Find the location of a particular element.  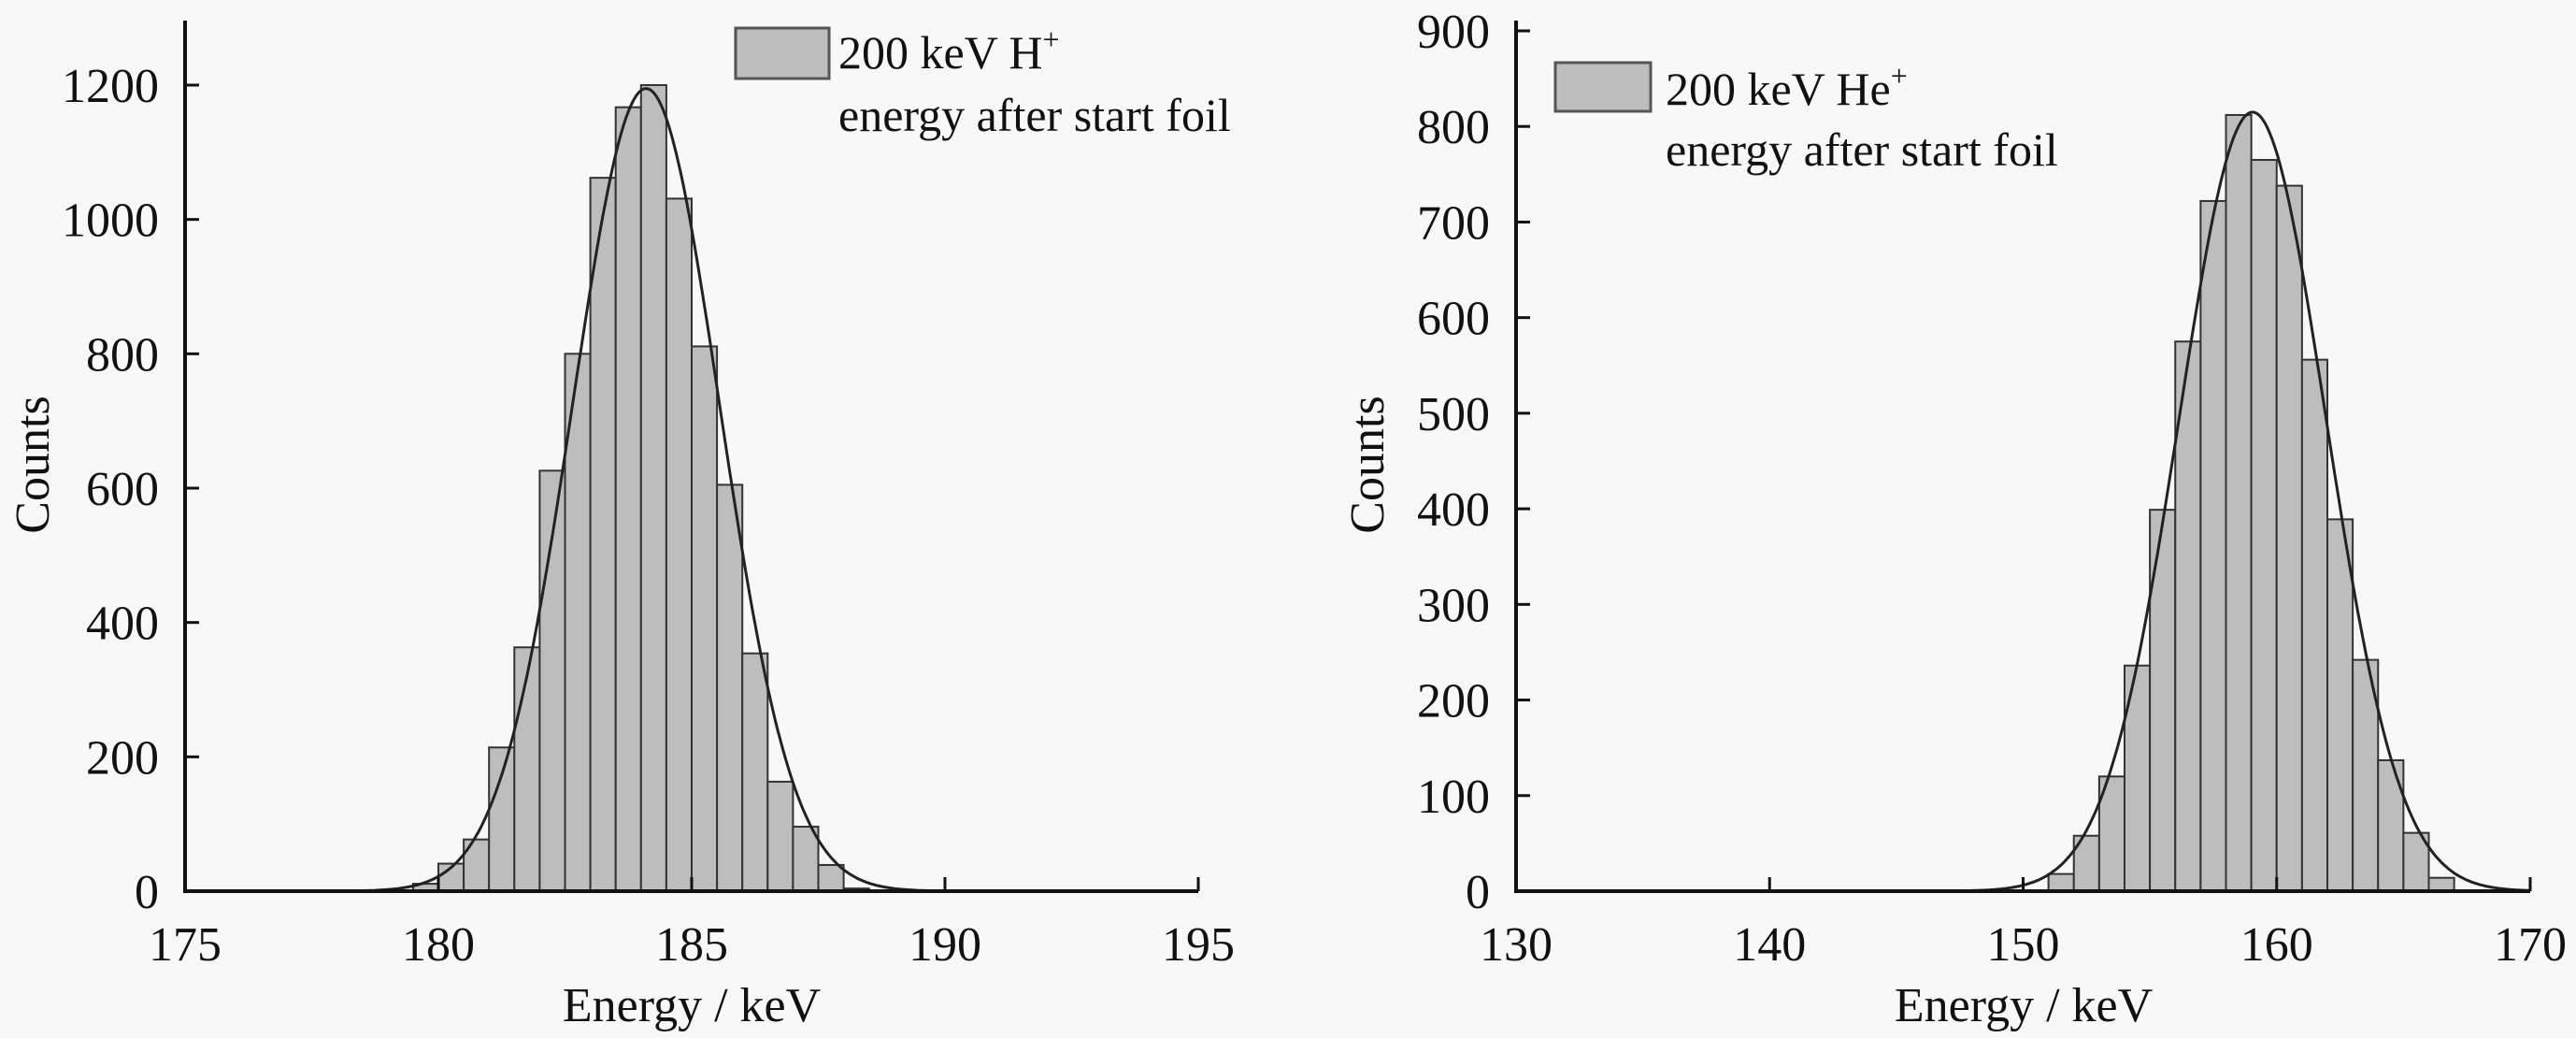

x-tick-label: 140 is located at coordinates (1769, 945).